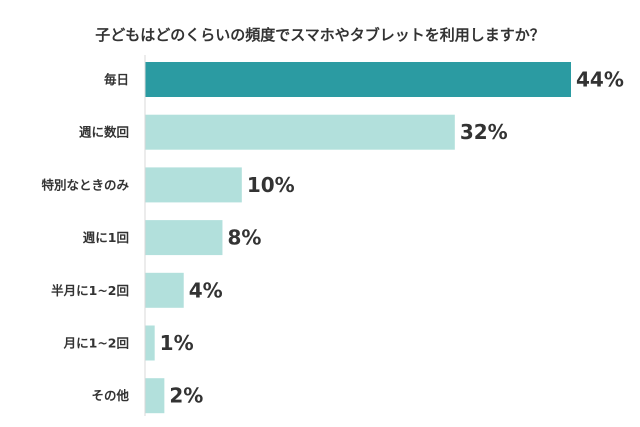 The image size is (640, 427). Describe the element at coordinates (106, 237) in the screenshot. I see `category-label-3: 週に1回` at that location.